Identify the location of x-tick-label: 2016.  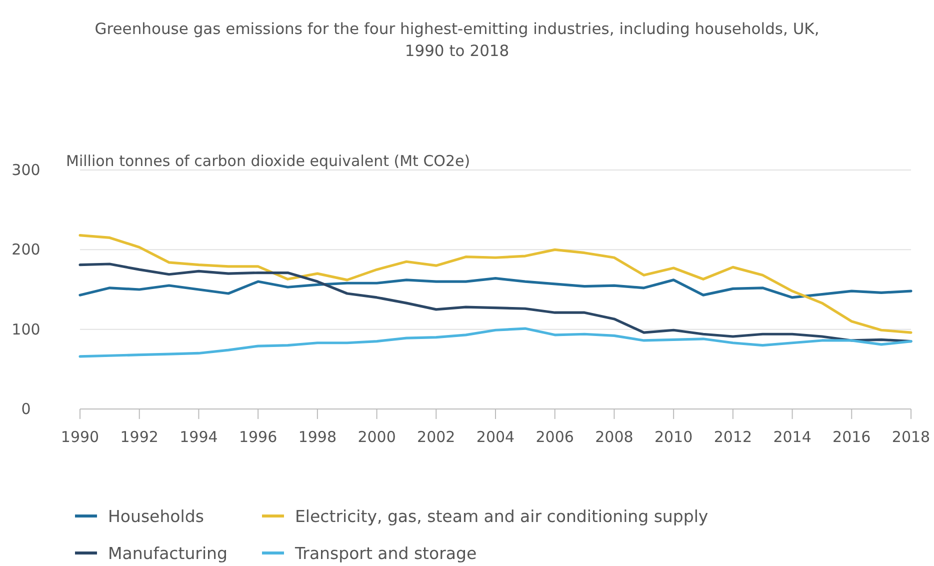
(851, 437).